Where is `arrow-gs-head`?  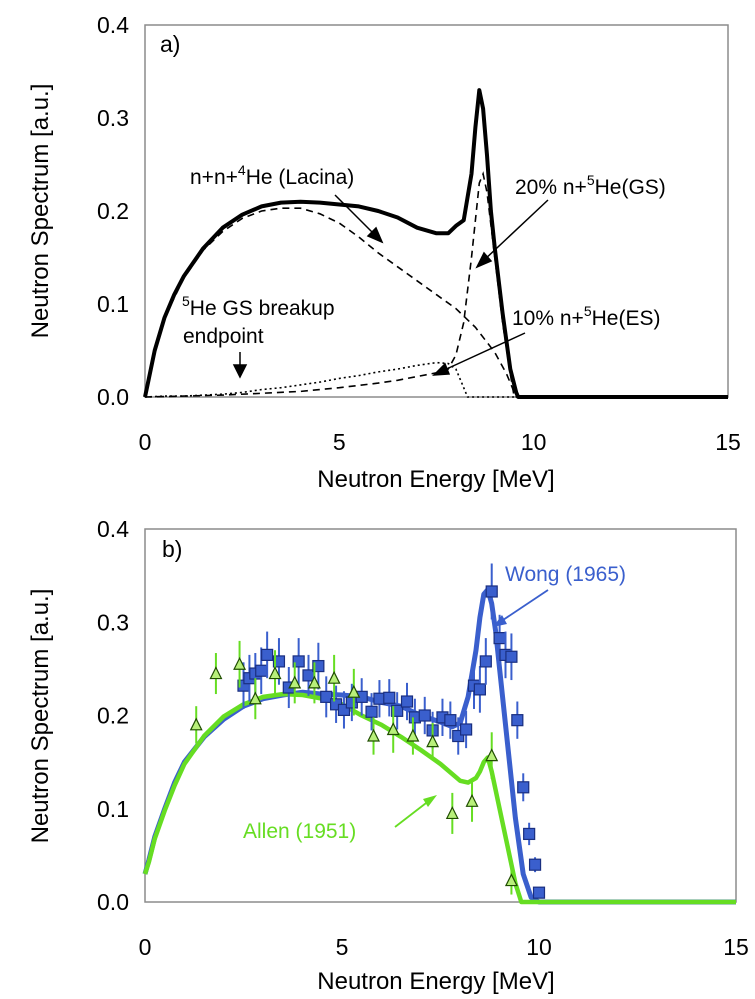 arrow-gs-head is located at coordinates (484, 260).